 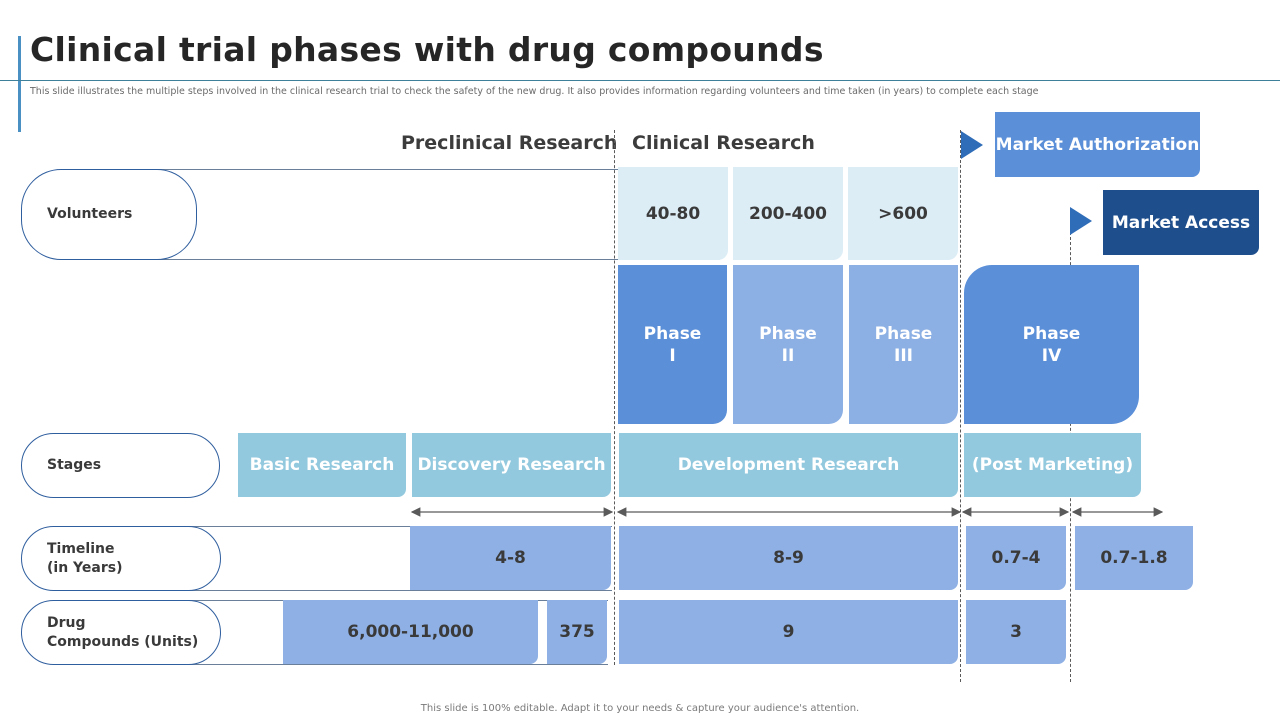 What do you see at coordinates (366, 590) in the screenshot?
I see `timeline-row-bottom-line` at bounding box center [366, 590].